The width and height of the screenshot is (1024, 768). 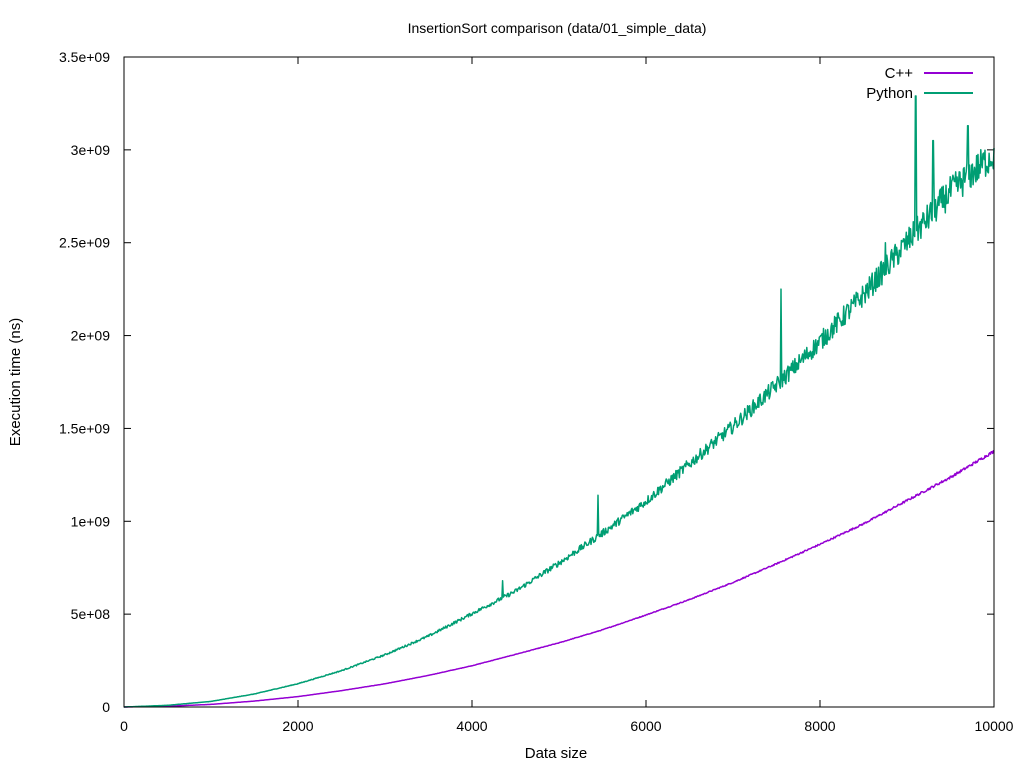 What do you see at coordinates (84, 57) in the screenshot?
I see `y-tick-label: 3.5e+09` at bounding box center [84, 57].